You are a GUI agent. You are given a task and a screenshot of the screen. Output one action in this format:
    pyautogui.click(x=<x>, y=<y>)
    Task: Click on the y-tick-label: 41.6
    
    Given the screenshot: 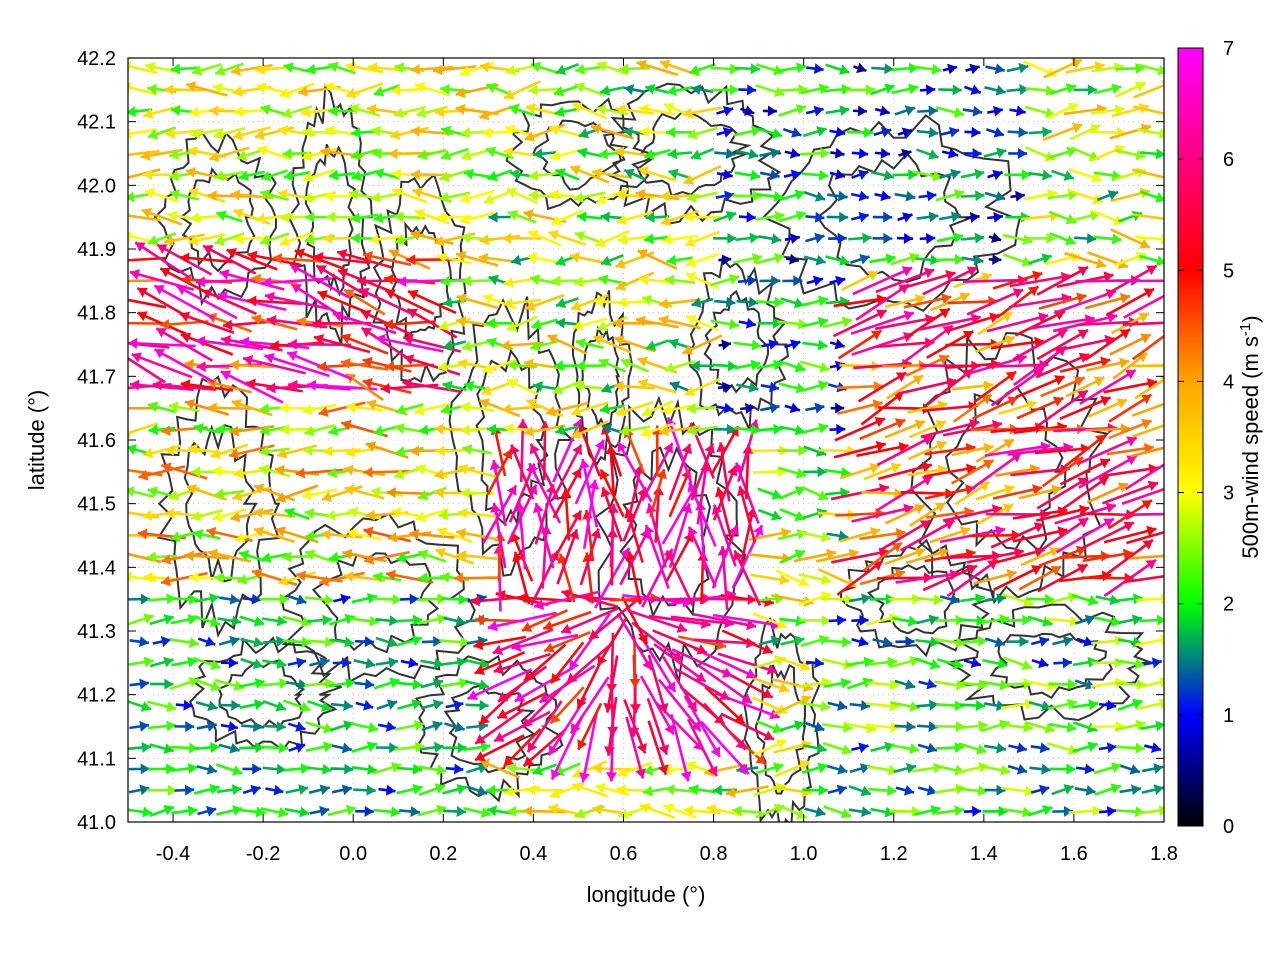 What is the action you would take?
    pyautogui.click(x=96, y=441)
    